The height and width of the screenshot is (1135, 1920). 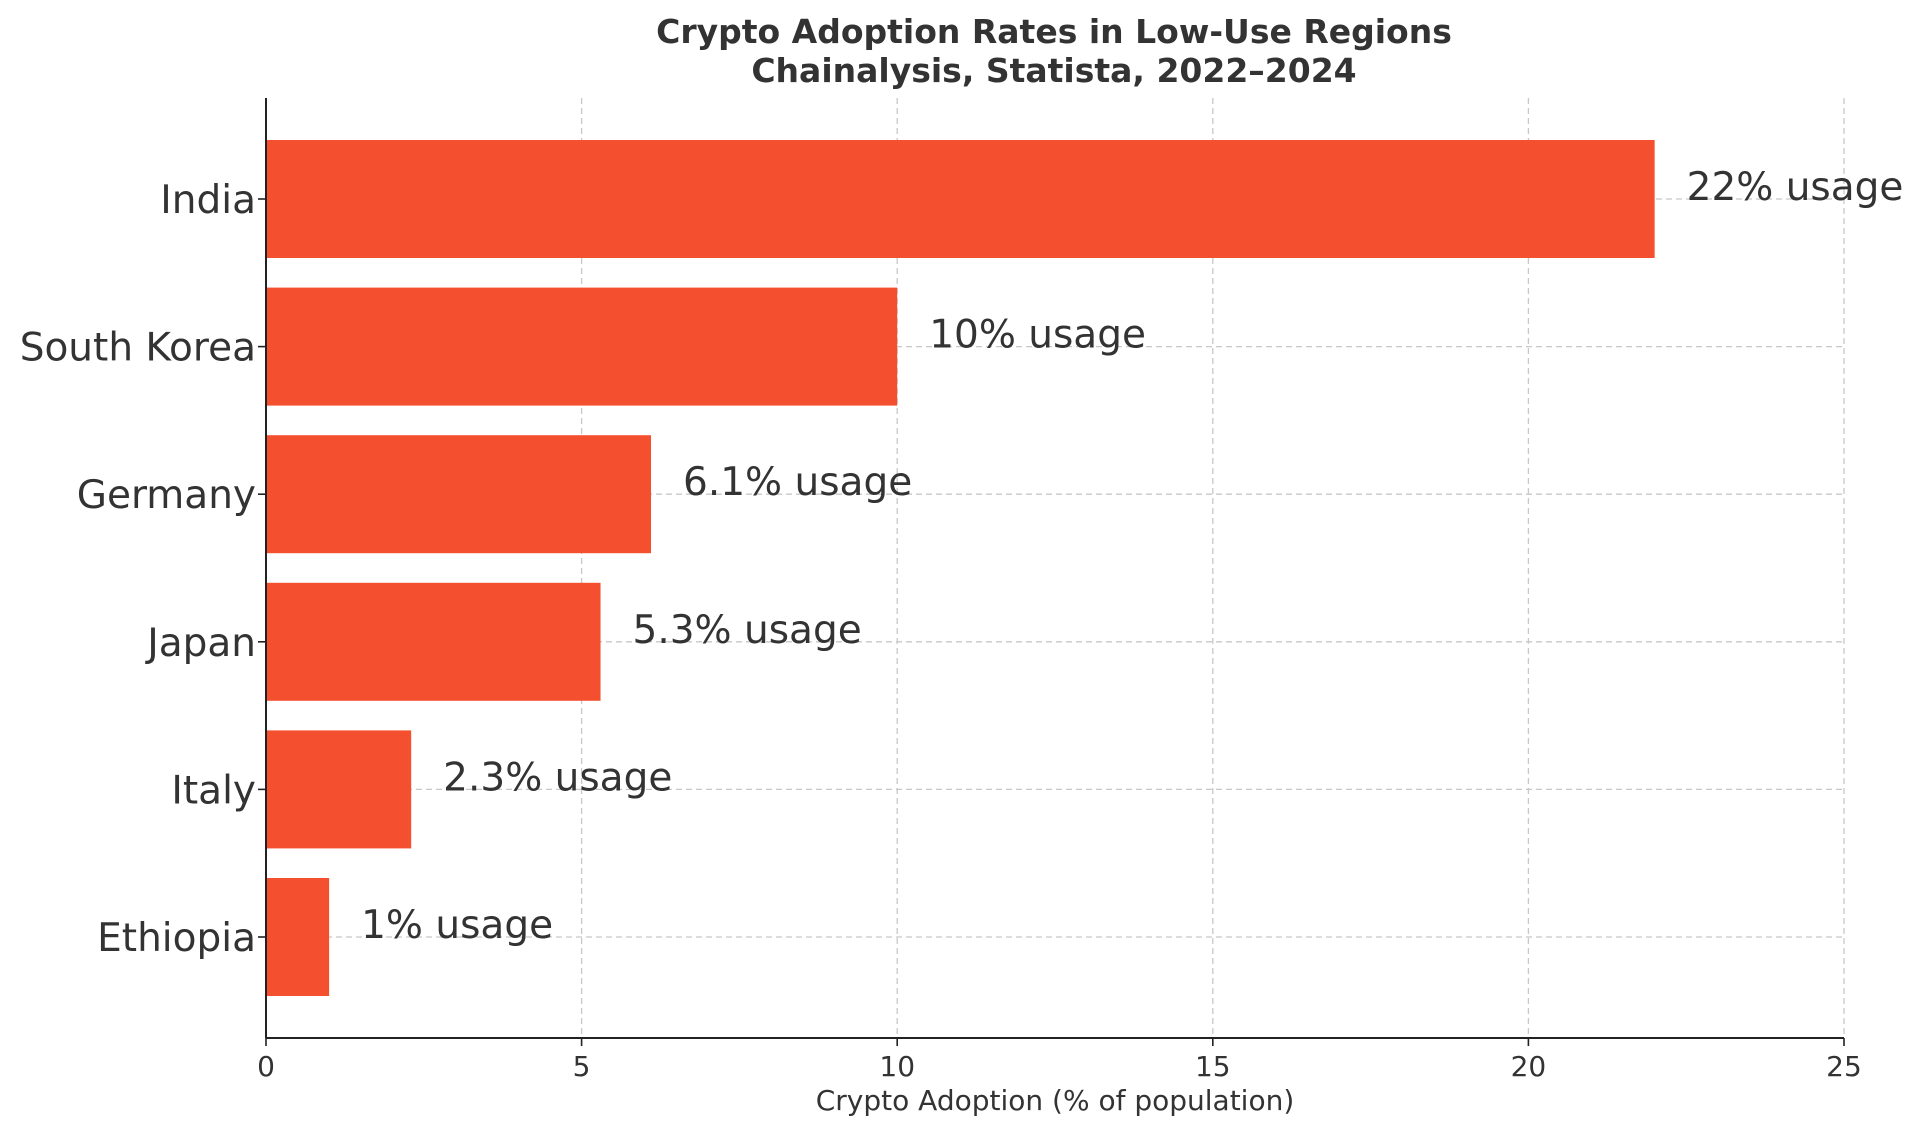 What do you see at coordinates (138, 348) in the screenshot?
I see `category-label: South Korea` at bounding box center [138, 348].